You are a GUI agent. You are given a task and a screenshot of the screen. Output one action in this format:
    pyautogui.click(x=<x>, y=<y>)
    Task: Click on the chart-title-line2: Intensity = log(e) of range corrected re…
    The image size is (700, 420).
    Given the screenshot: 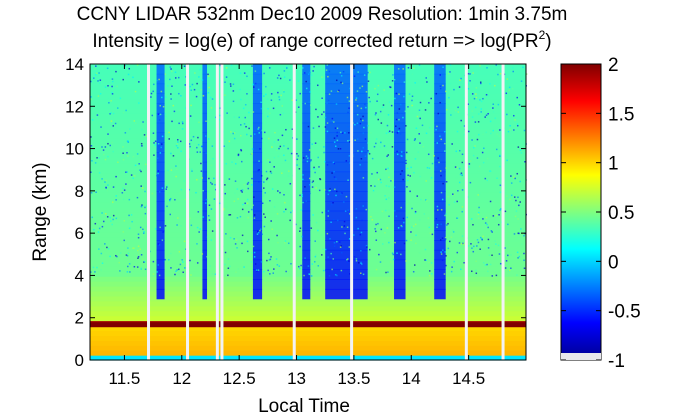 What is the action you would take?
    pyautogui.click(x=321, y=40)
    